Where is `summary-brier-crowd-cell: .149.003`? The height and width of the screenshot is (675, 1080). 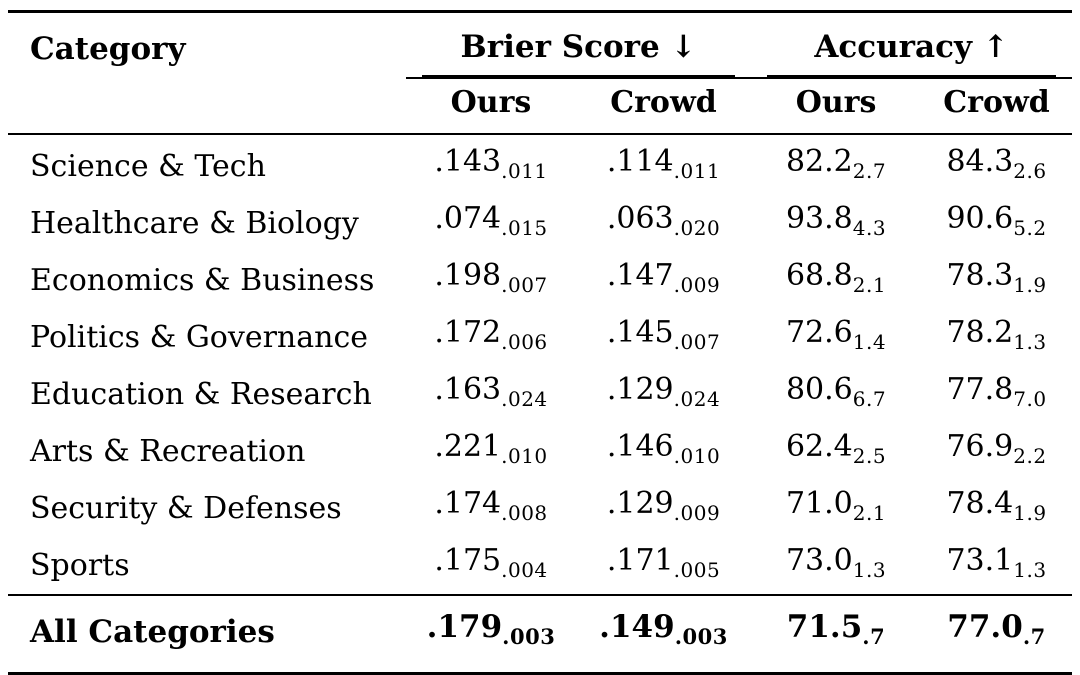
summary-brier-crowd-cell: .149.003 is located at coordinates (664, 634).